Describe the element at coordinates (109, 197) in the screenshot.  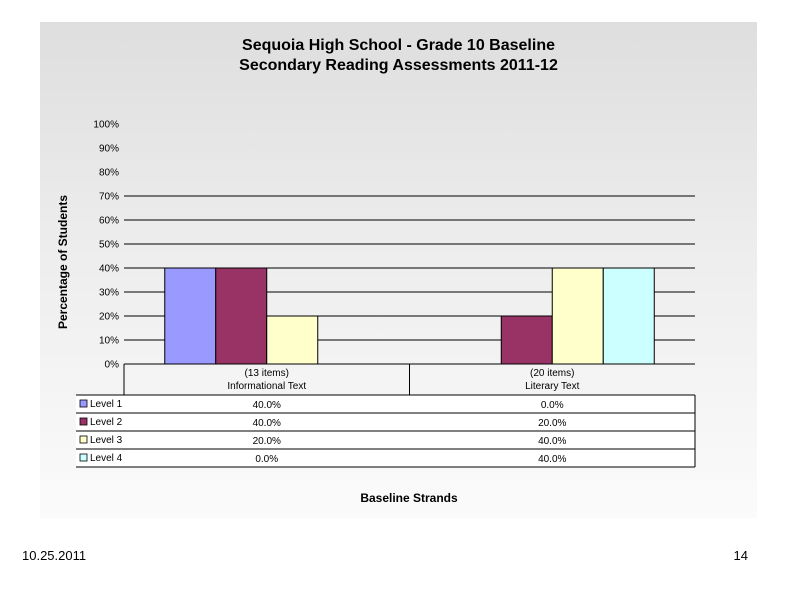
I see `y-tick-label: 70%` at that location.